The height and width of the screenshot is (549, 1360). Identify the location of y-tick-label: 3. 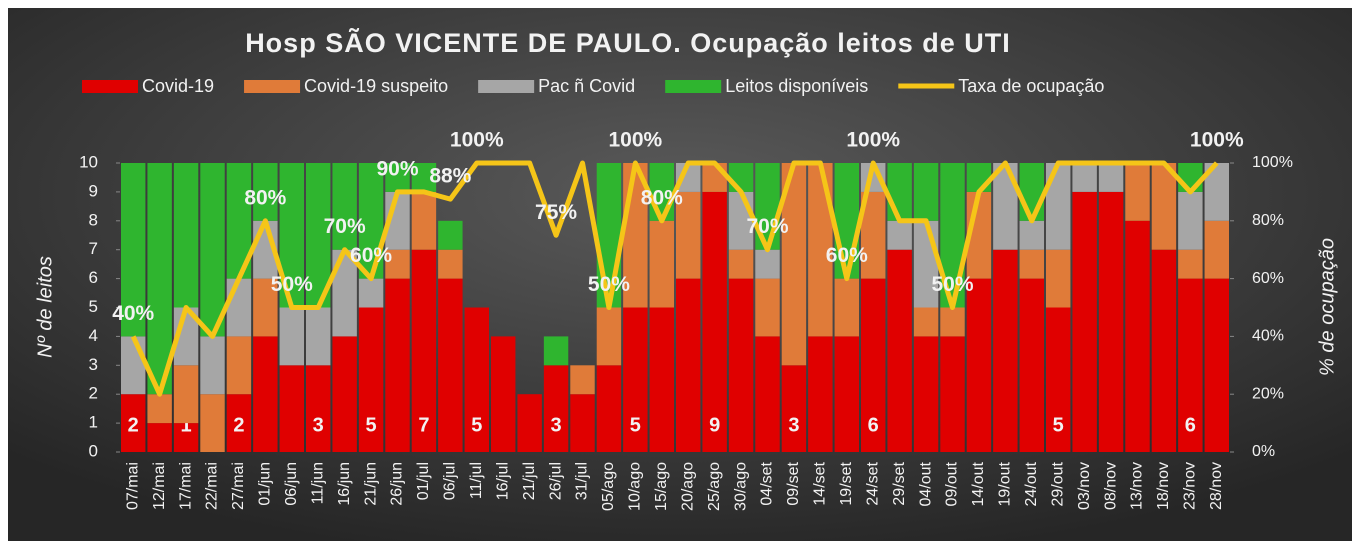
(93, 364).